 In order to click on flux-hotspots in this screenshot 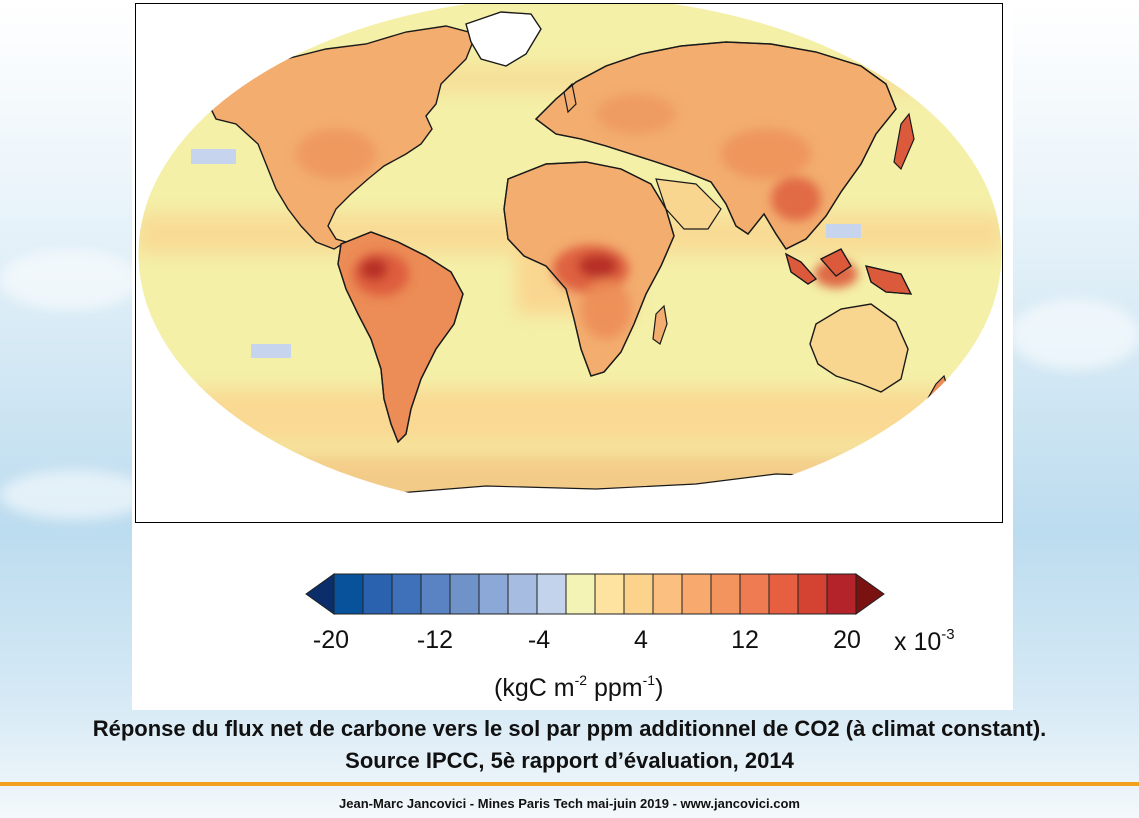, I will do `click(577, 216)`.